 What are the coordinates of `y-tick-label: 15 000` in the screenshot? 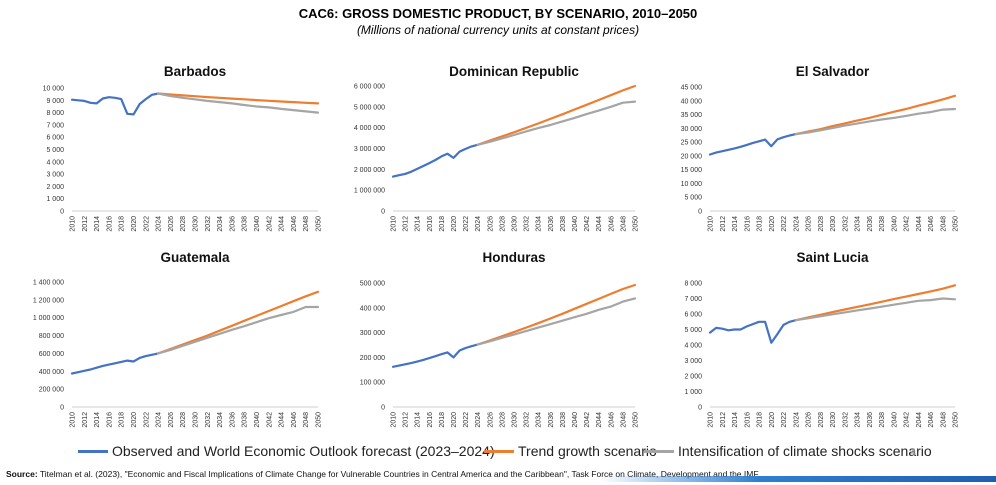 It's located at (692, 170).